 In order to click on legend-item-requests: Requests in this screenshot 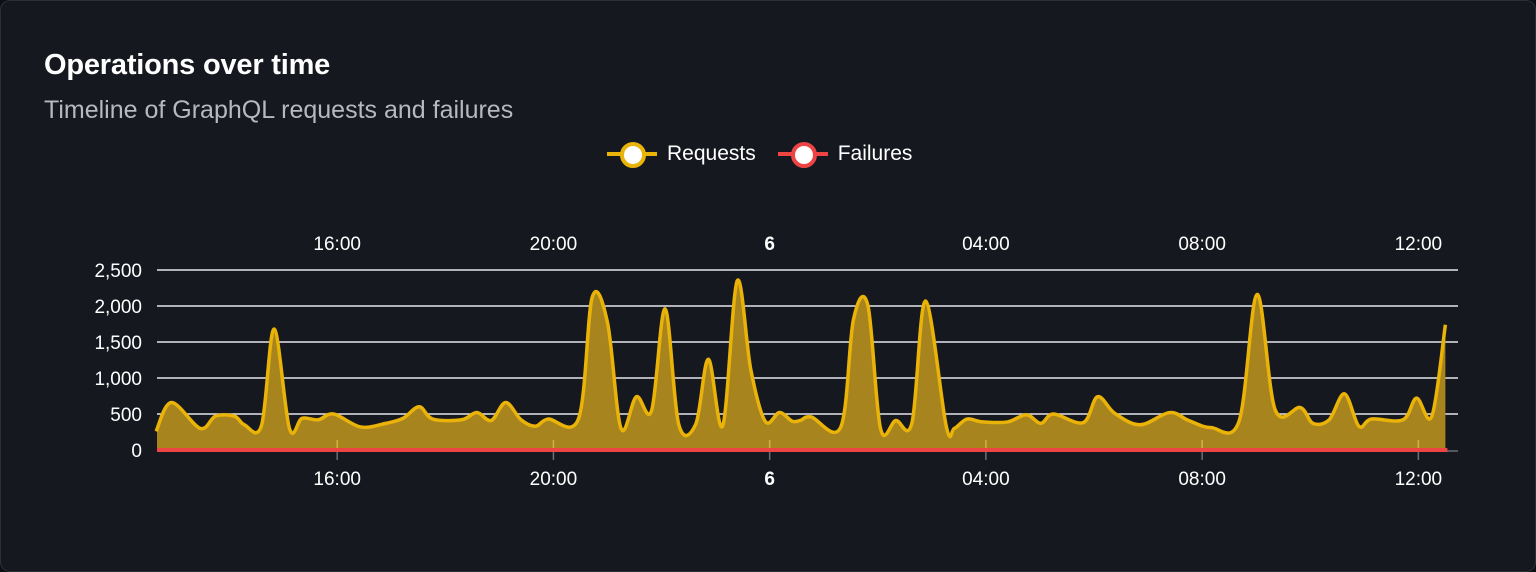, I will do `click(681, 154)`.